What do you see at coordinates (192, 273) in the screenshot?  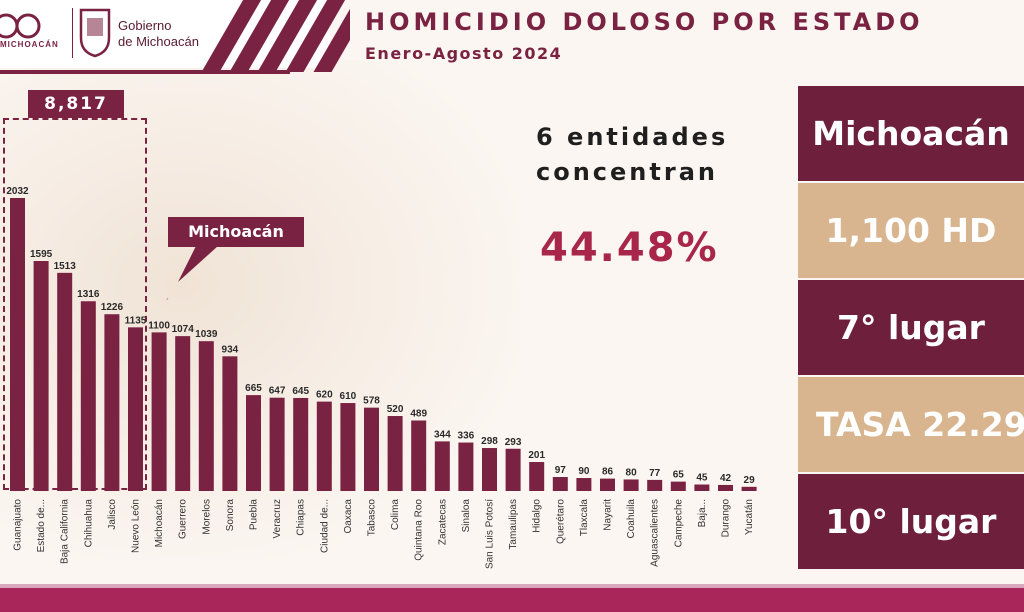 I see `callout-pointer` at bounding box center [192, 273].